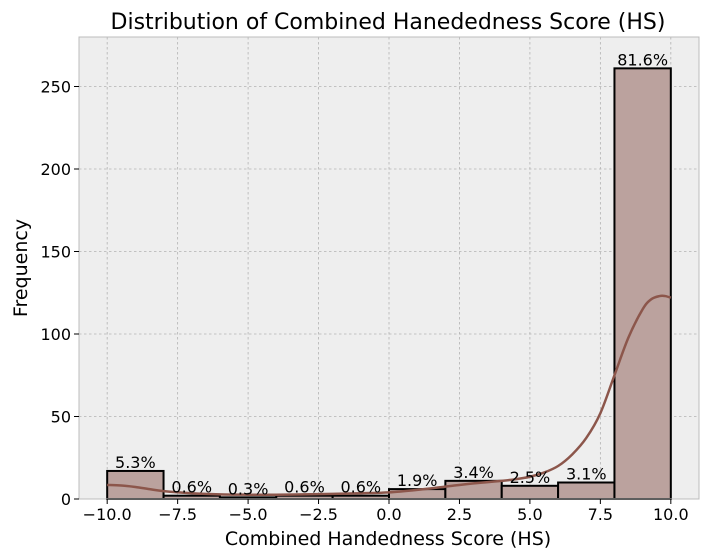 The width and height of the screenshot is (713, 558). I want to click on y-tick-label-5: 250, so click(55, 87).